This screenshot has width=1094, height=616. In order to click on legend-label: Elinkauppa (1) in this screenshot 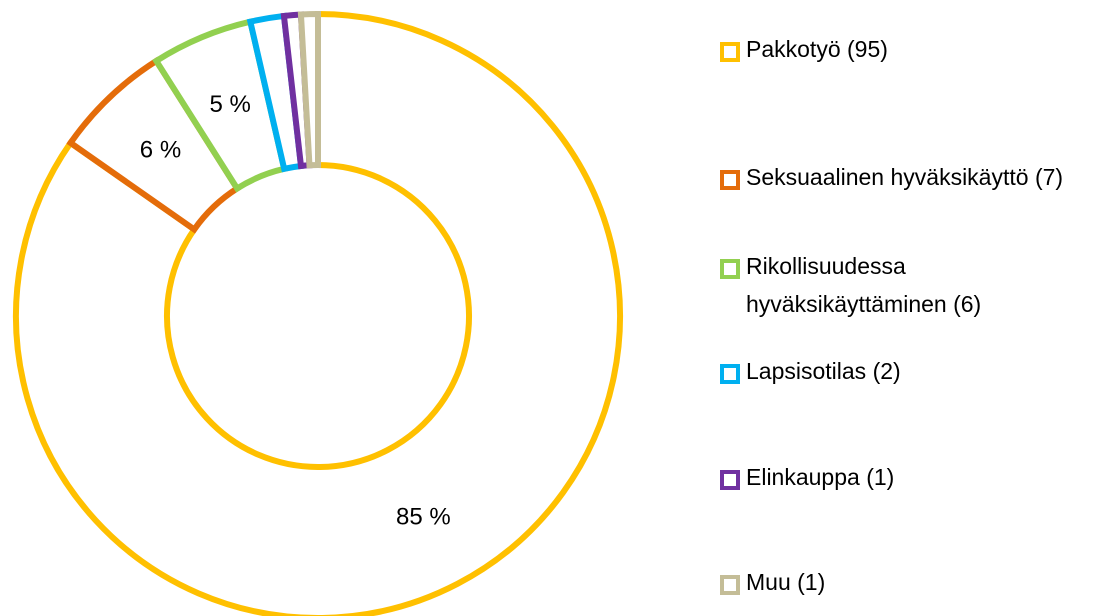, I will do `click(820, 477)`.